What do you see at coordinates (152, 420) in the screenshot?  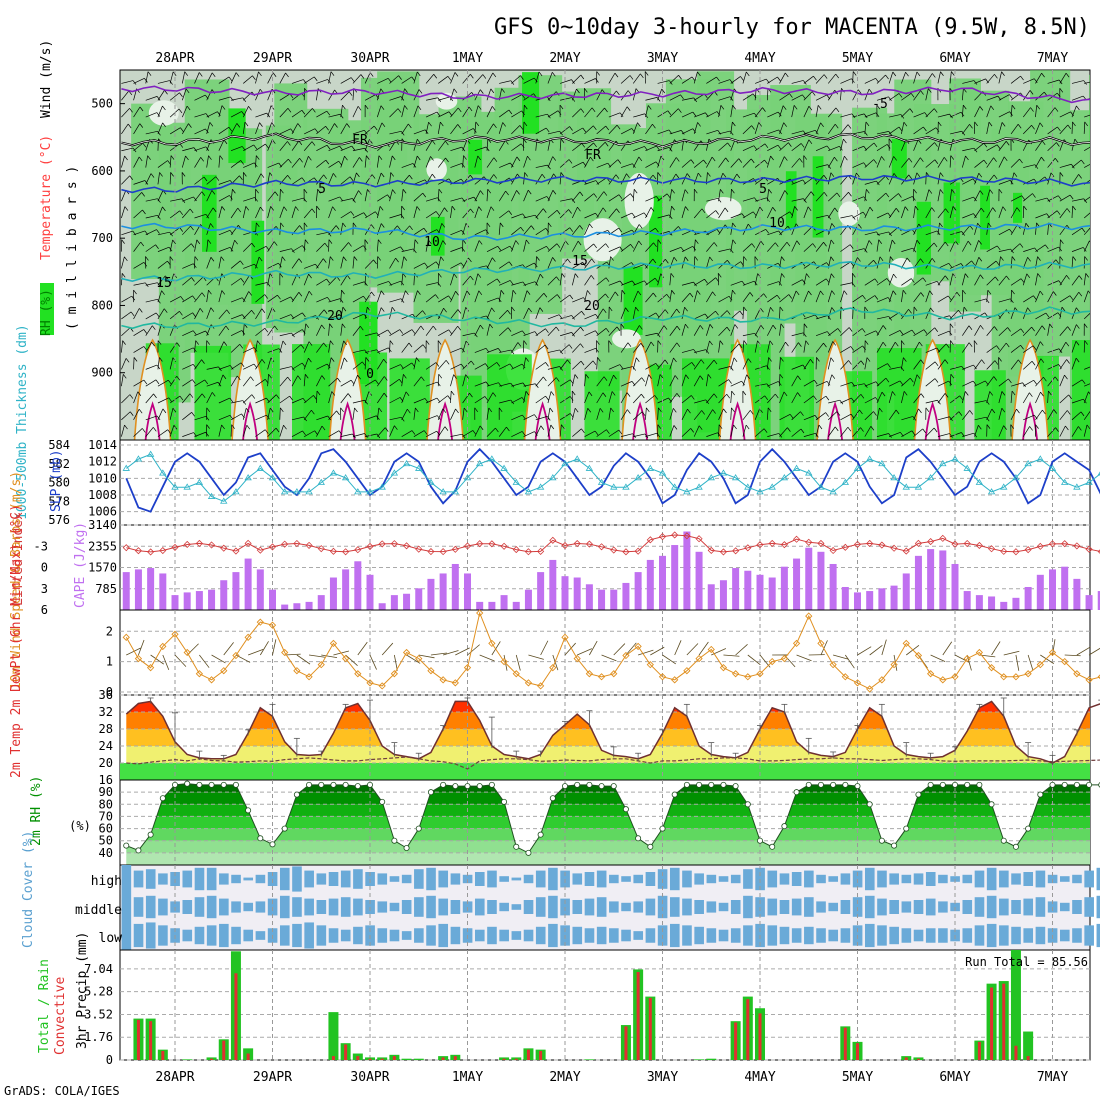 I see `surface-isotherm-inner` at bounding box center [152, 420].